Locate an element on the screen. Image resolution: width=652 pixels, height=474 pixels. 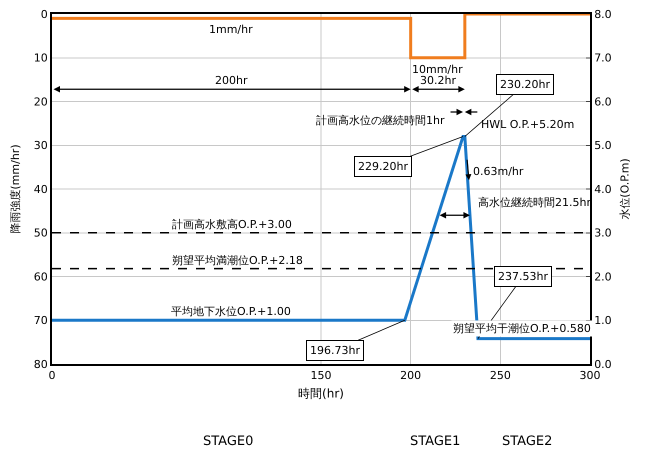
x-tick-label: 250 is located at coordinates (500, 375).